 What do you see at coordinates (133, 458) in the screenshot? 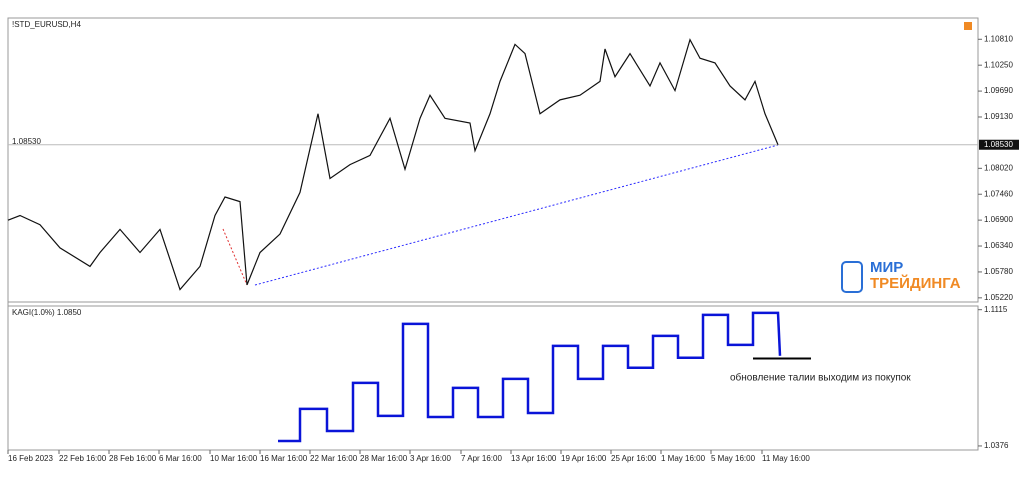
I see `x-tick-label: 28 Feb 16:00` at bounding box center [133, 458].